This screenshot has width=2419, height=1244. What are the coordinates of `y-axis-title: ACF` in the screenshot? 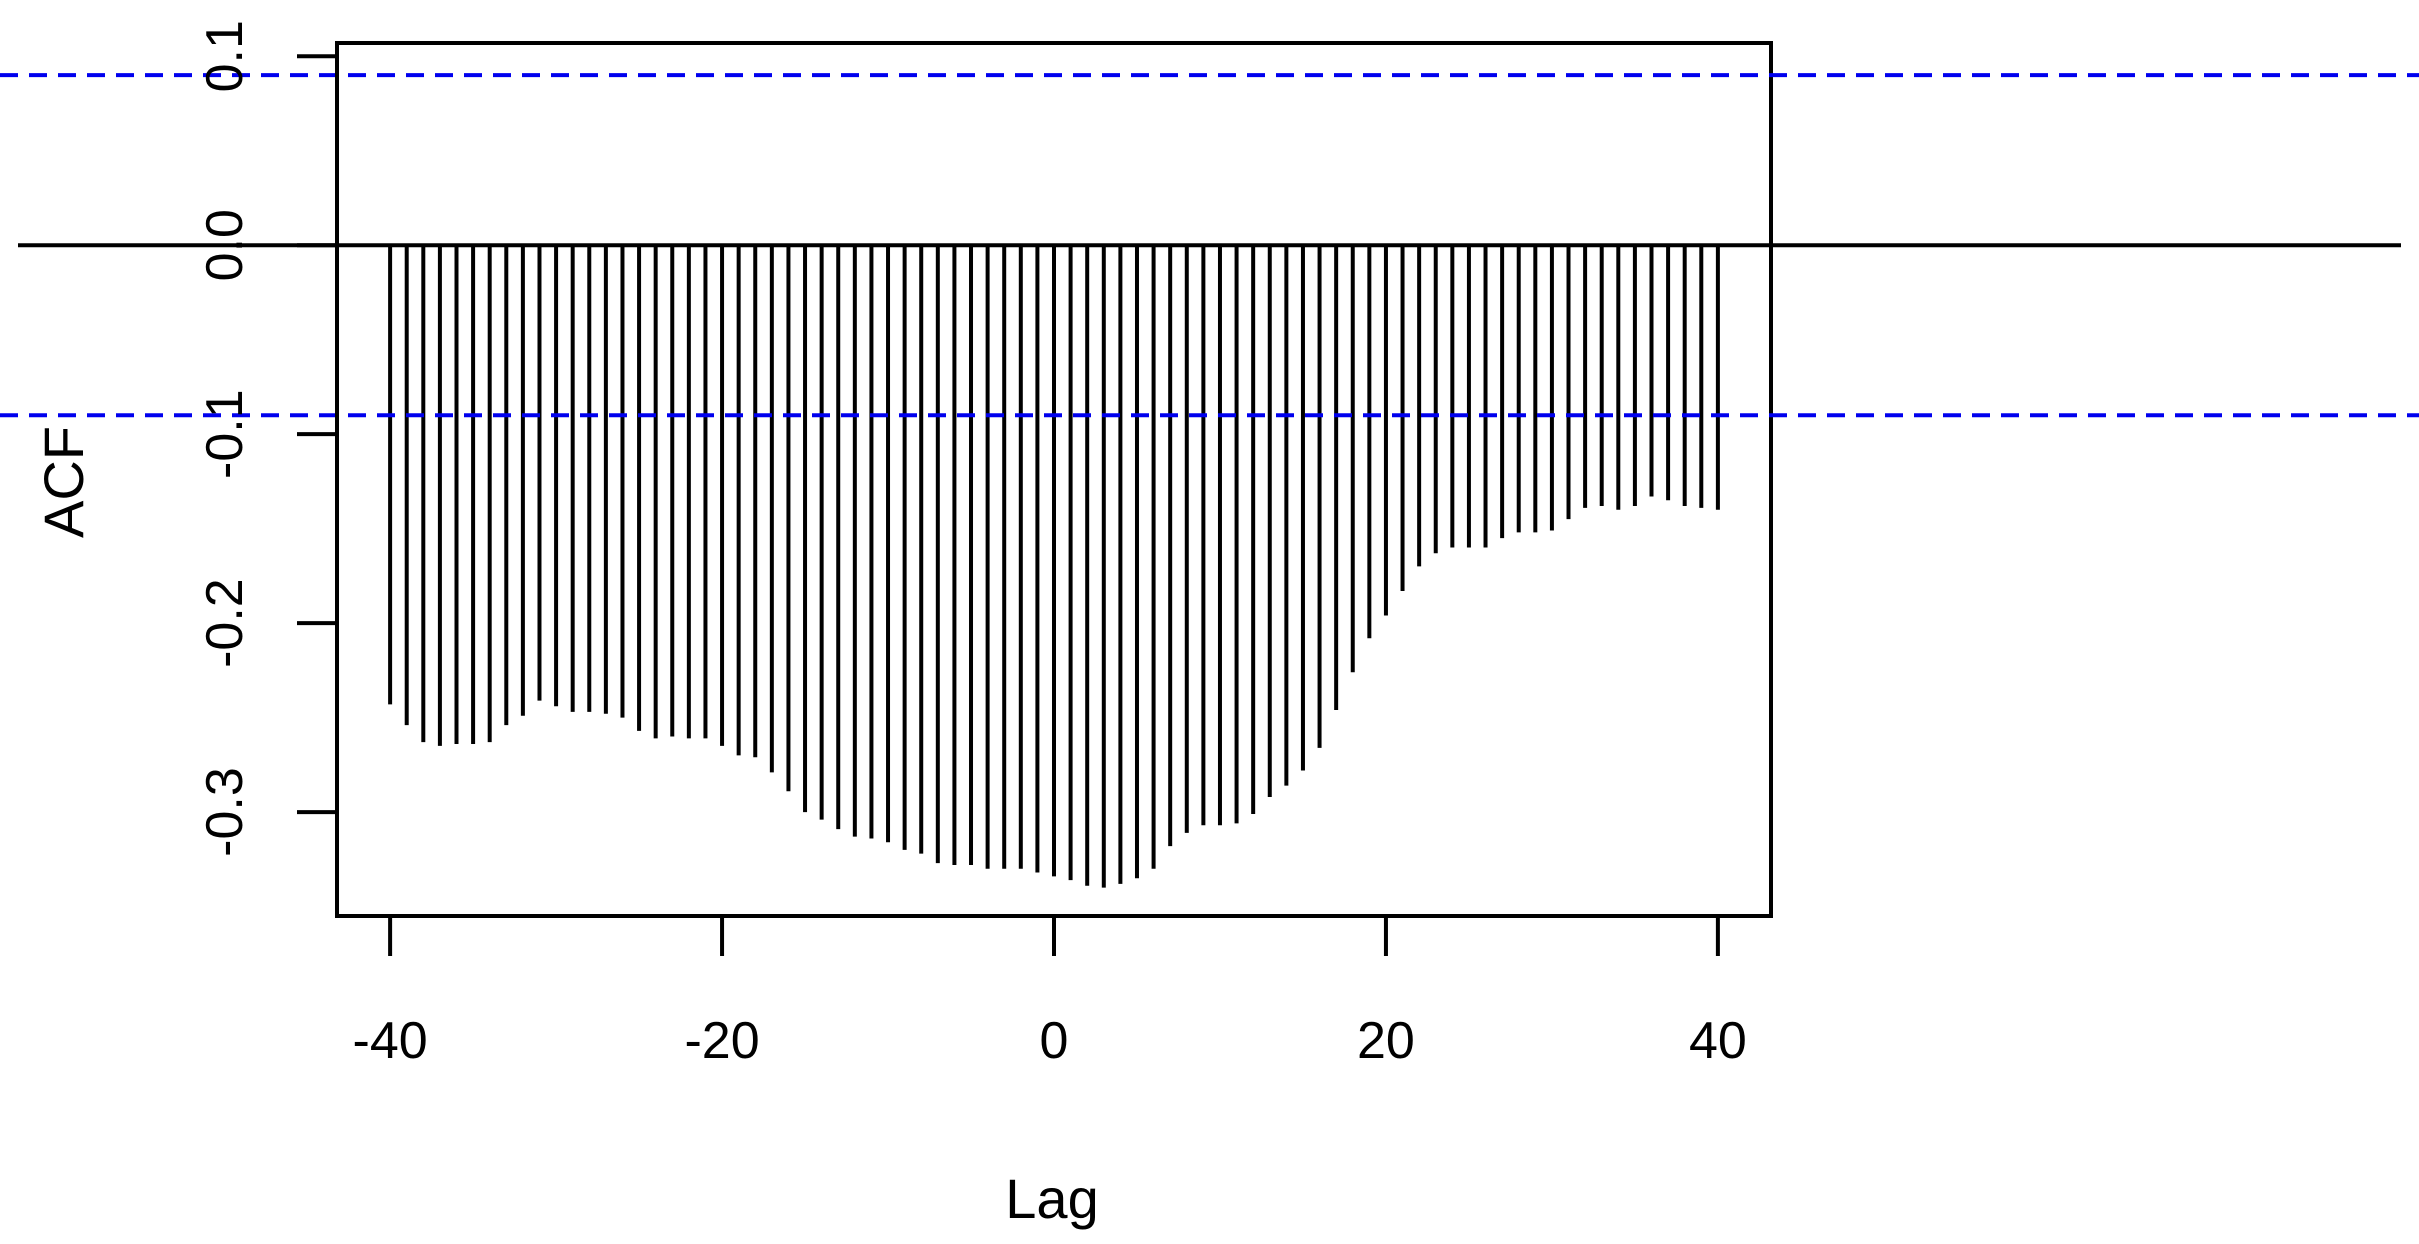 It's located at (63, 482).